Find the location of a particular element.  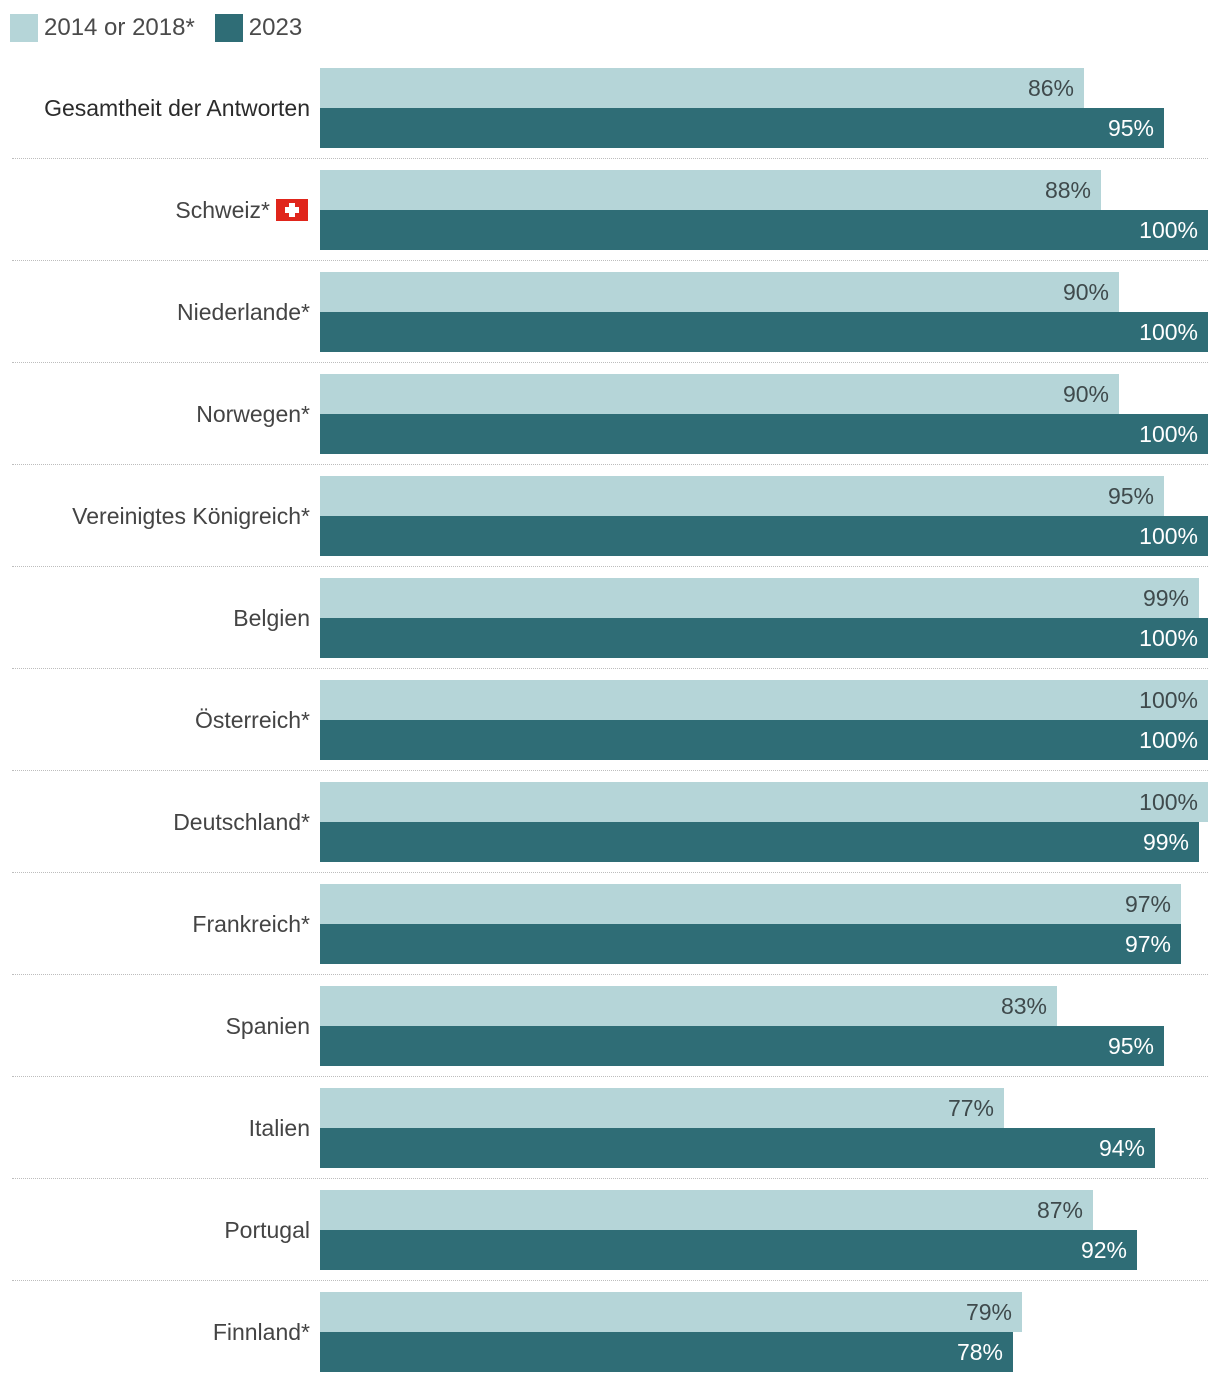

legend: 2014 or 2018* 2023 is located at coordinates (166, 28).